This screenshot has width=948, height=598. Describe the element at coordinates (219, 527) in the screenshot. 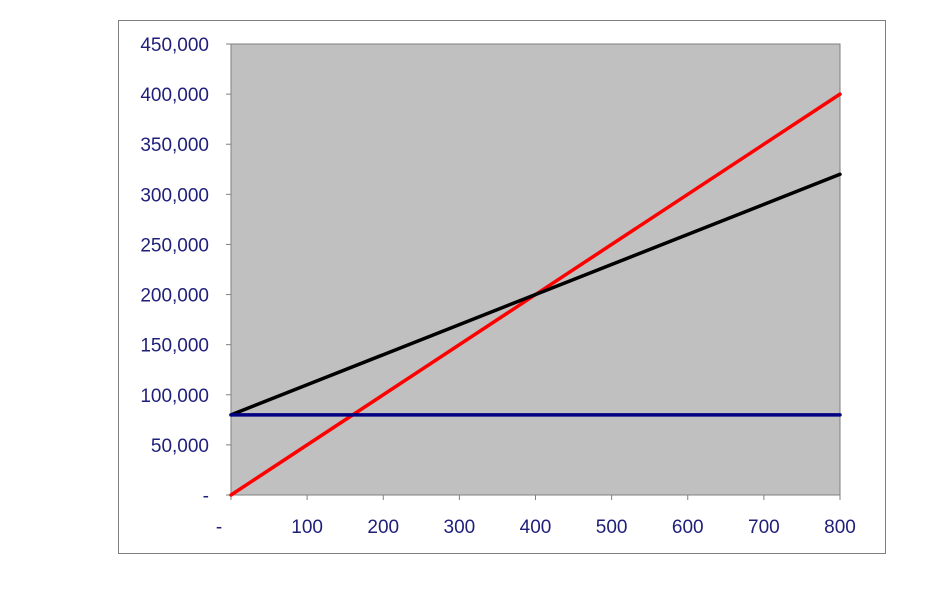

I see `x-tick-label: -` at that location.